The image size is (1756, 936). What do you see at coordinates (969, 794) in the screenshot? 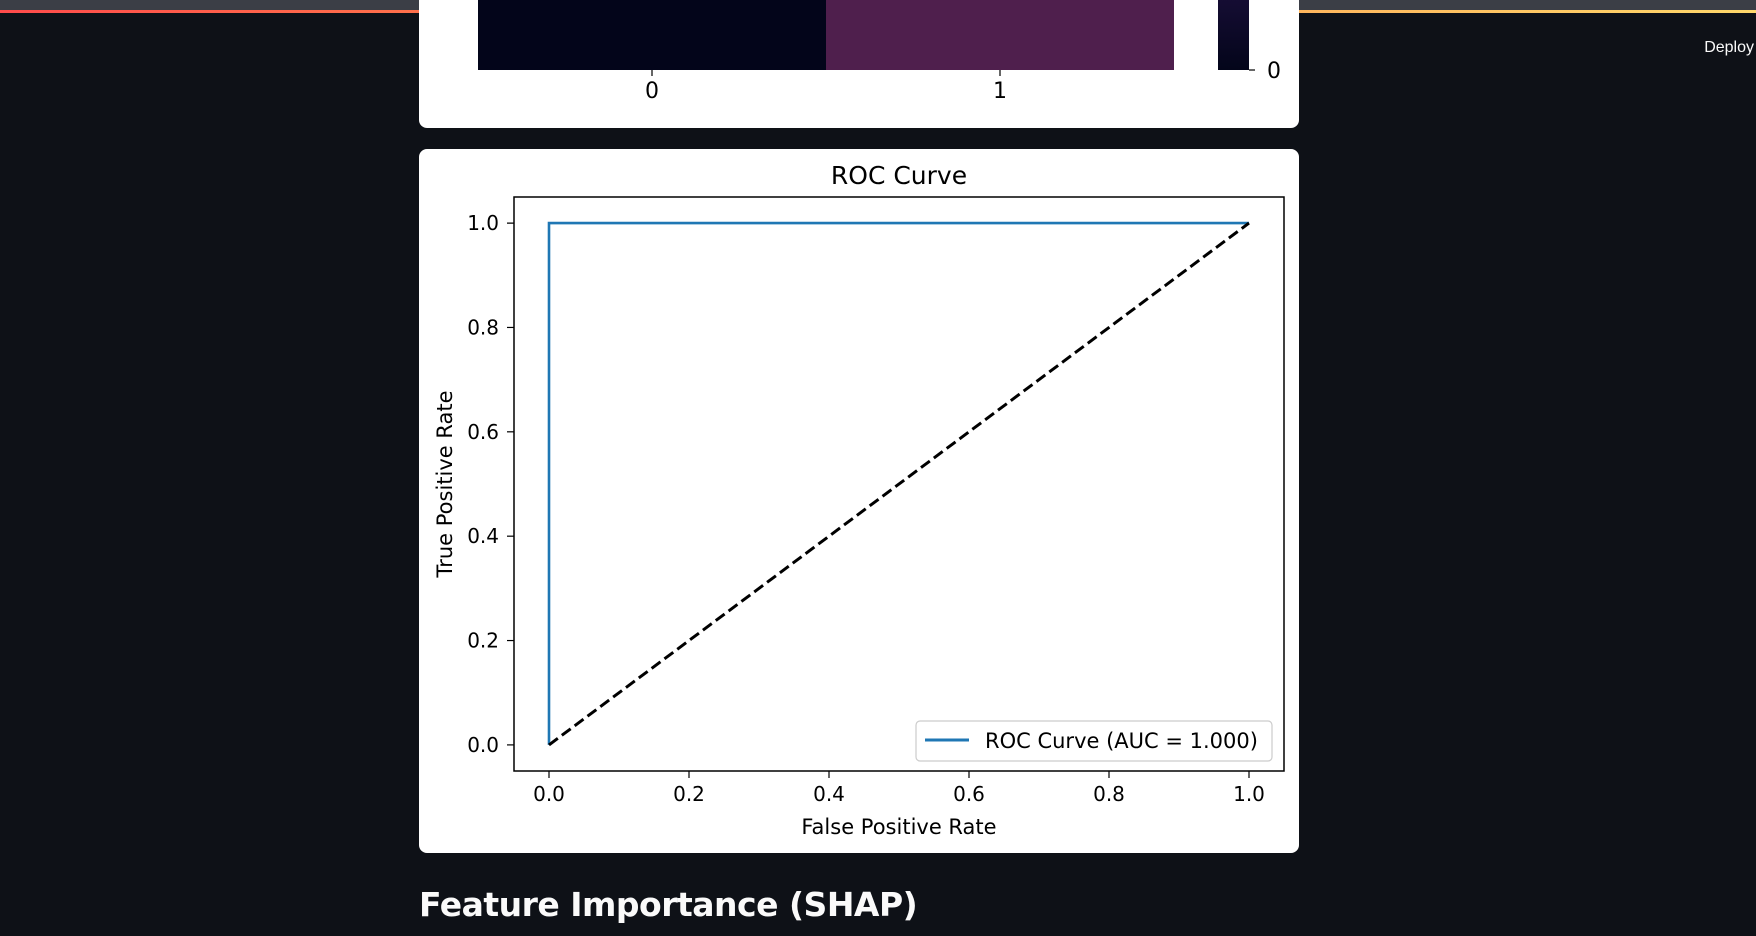
I see `x-tick-label: 0.6` at bounding box center [969, 794].